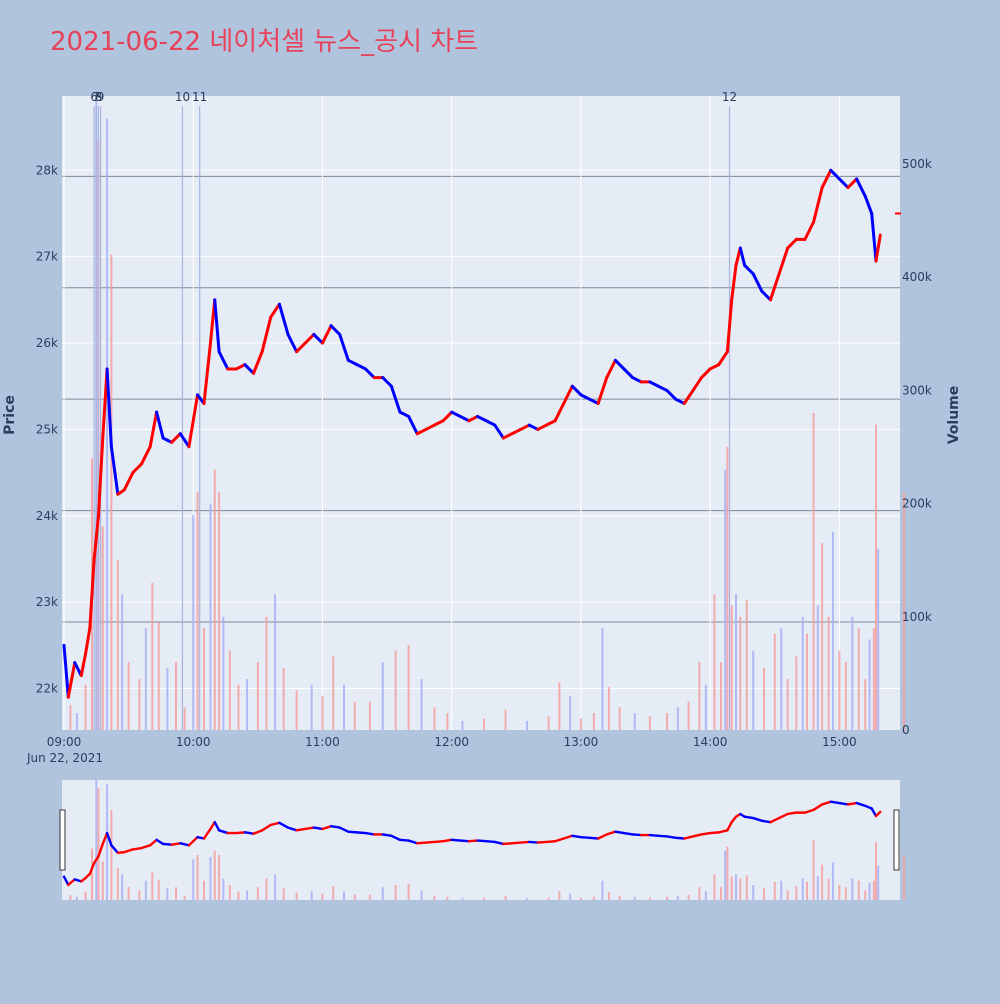 The height and width of the screenshot is (1004, 1000). What do you see at coordinates (917, 164) in the screenshot?
I see `y2-tick-label: 500k` at bounding box center [917, 164].